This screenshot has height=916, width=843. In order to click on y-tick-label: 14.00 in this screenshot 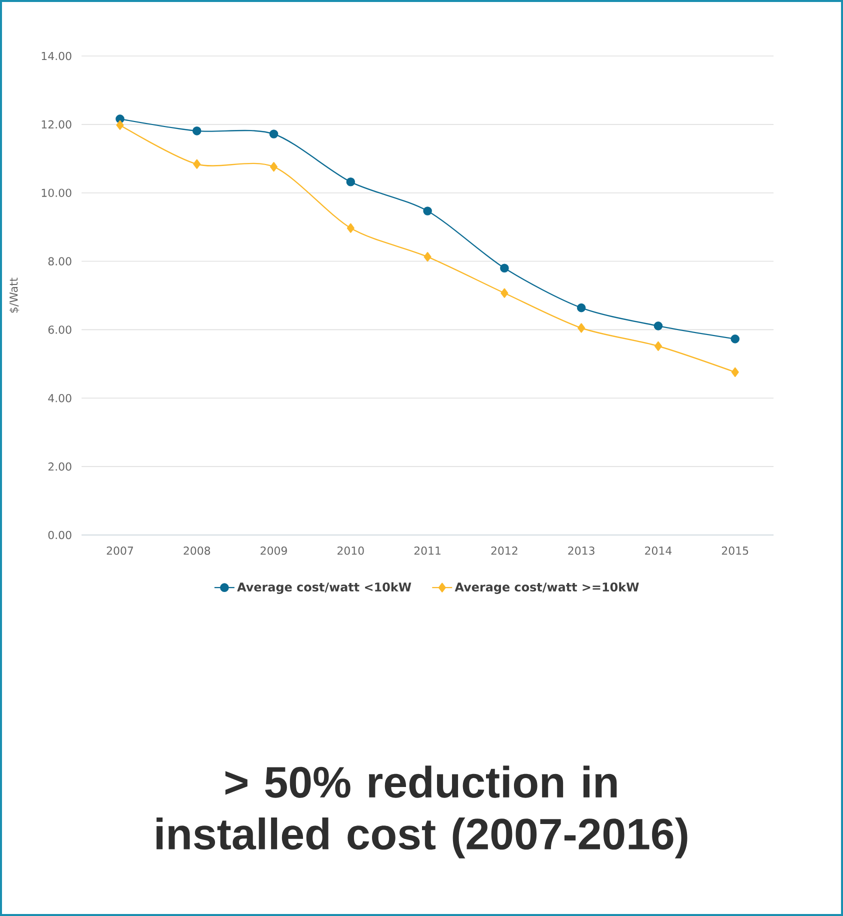, I will do `click(57, 56)`.